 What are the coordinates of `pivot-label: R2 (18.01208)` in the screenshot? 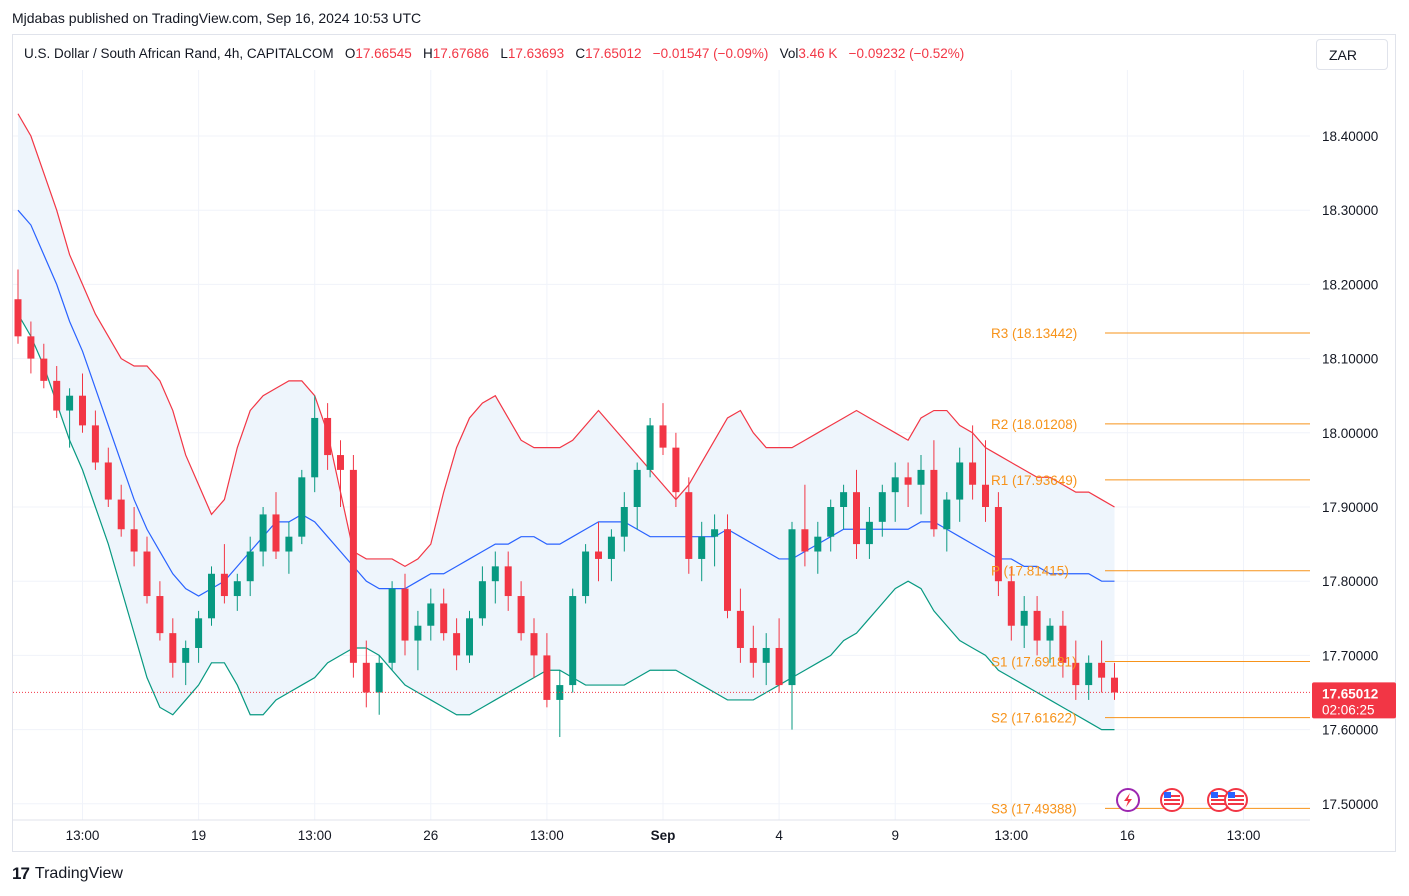 It's located at (1034, 424).